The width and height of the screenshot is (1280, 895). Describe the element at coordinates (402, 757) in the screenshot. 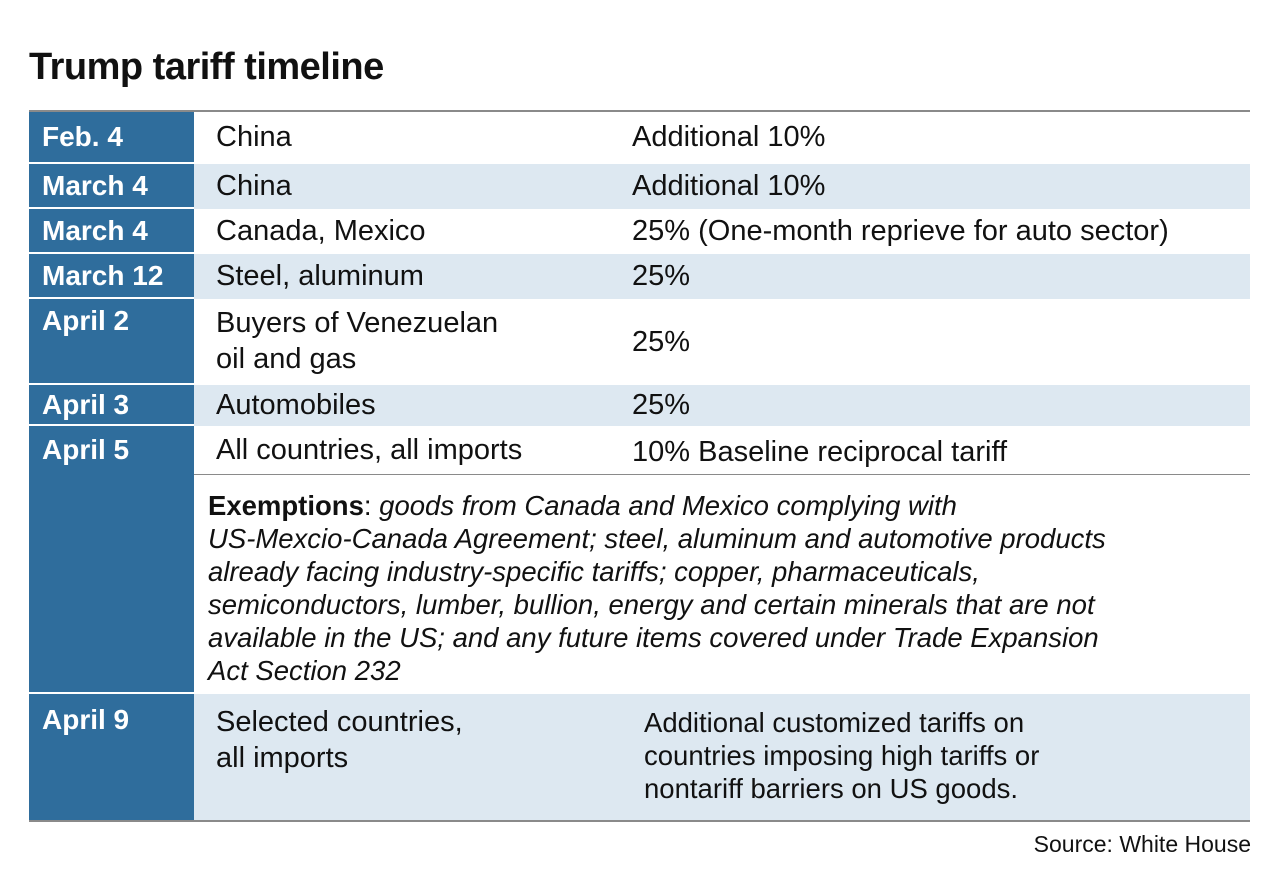

I see `row-target: Selected countries, all imports` at that location.